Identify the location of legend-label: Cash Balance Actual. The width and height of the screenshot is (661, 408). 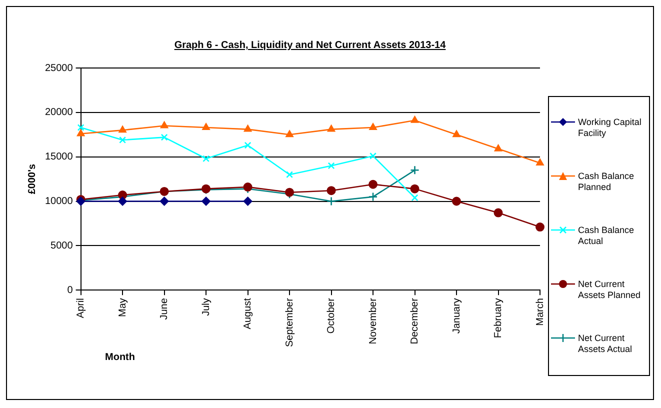
(607, 236).